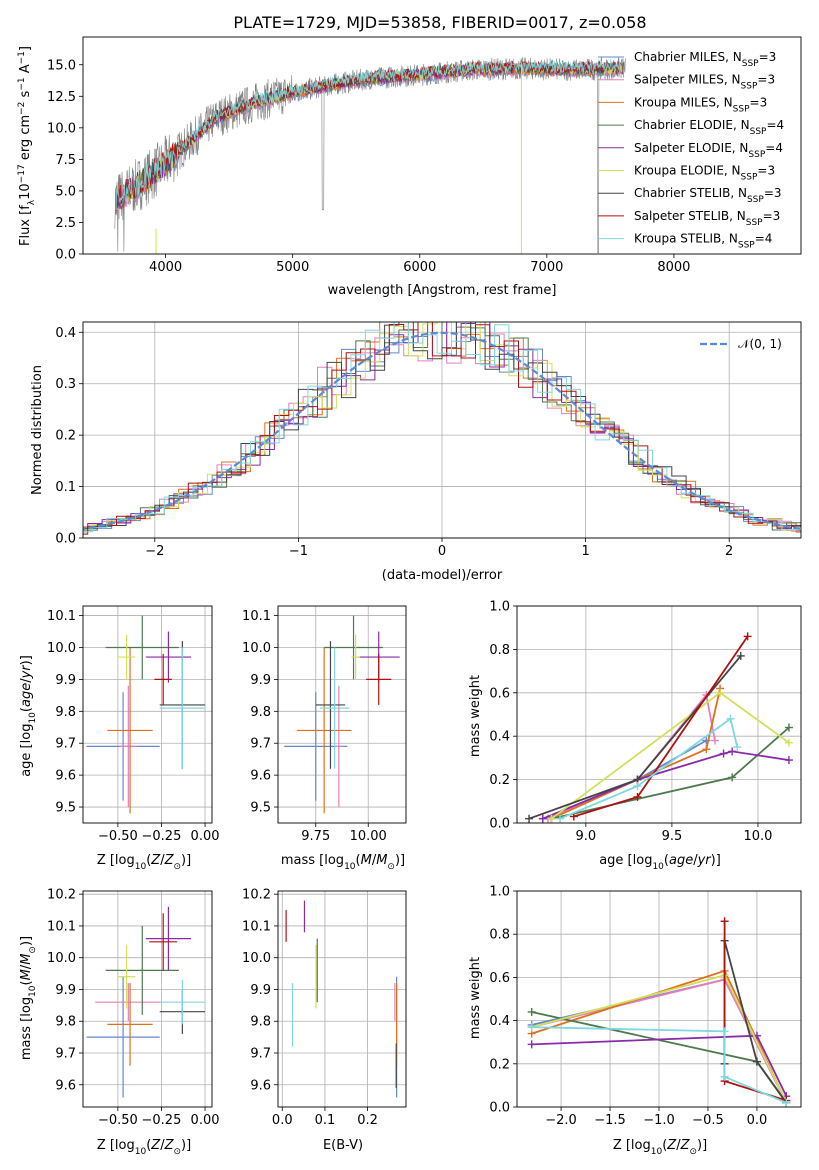 The image size is (819, 1170). What do you see at coordinates (260, 712) in the screenshot?
I see `y-tick-label: 9.8` at bounding box center [260, 712].